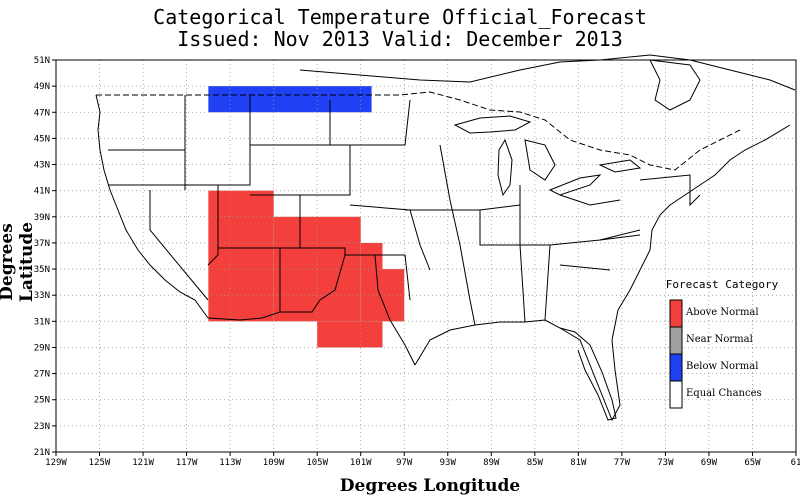  I want to click on legend-label: Below Normal, so click(722, 366).